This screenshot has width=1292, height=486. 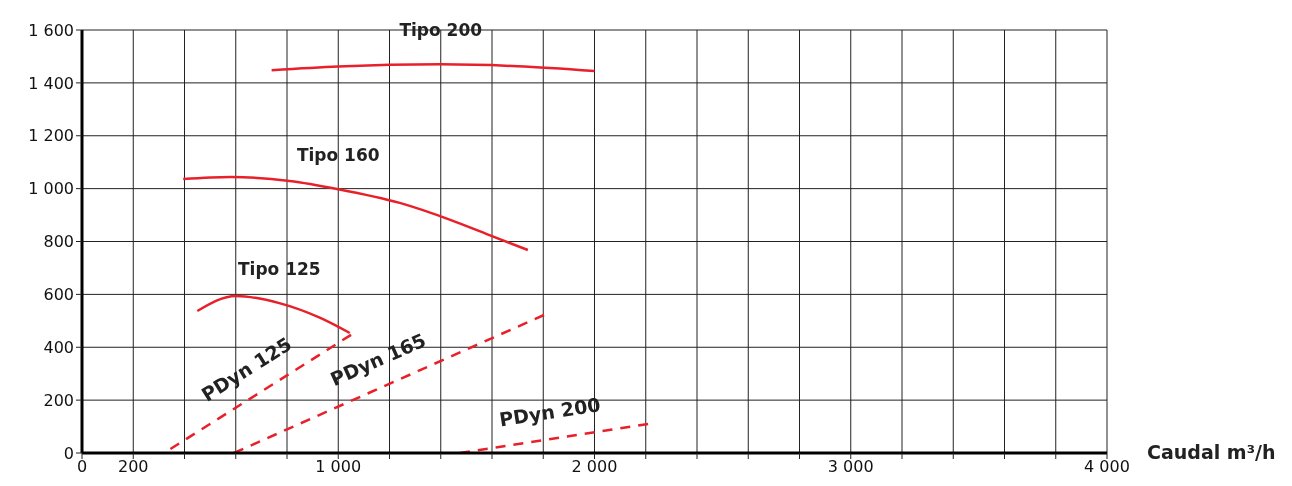 I want to click on text: PDyn 165, so click(x=378, y=359).